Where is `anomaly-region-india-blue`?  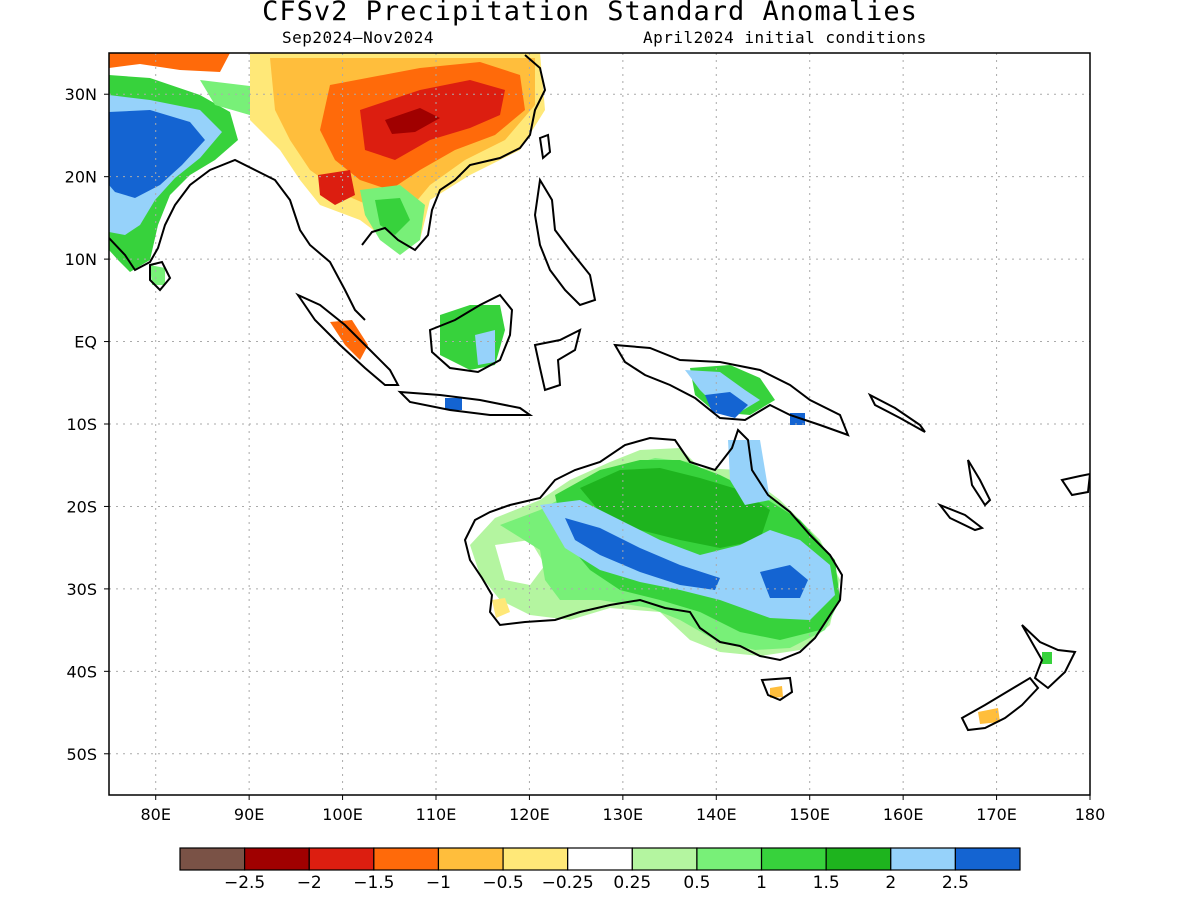 anomaly-region-india-blue is located at coordinates (157, 154).